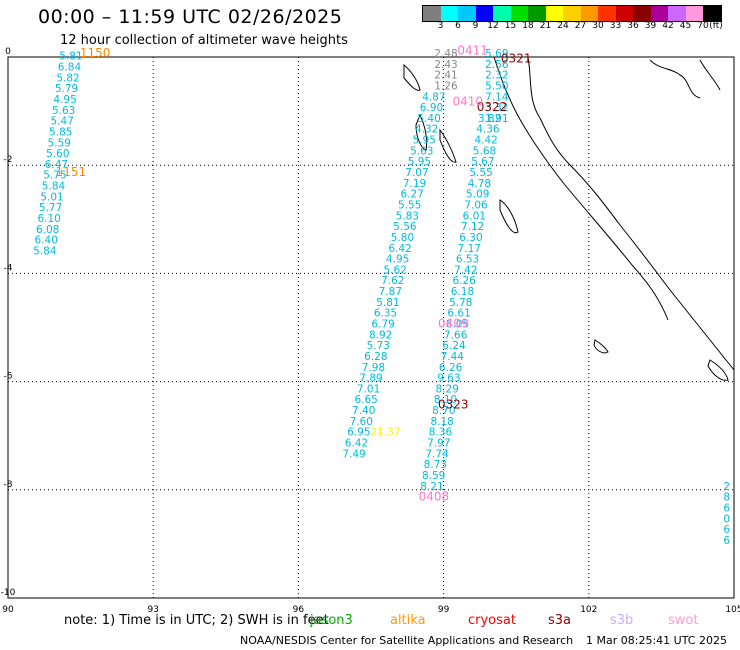 The width and height of the screenshot is (740, 650). What do you see at coordinates (474, 216) in the screenshot?
I see `wave-height-label: 6.01` at bounding box center [474, 216].